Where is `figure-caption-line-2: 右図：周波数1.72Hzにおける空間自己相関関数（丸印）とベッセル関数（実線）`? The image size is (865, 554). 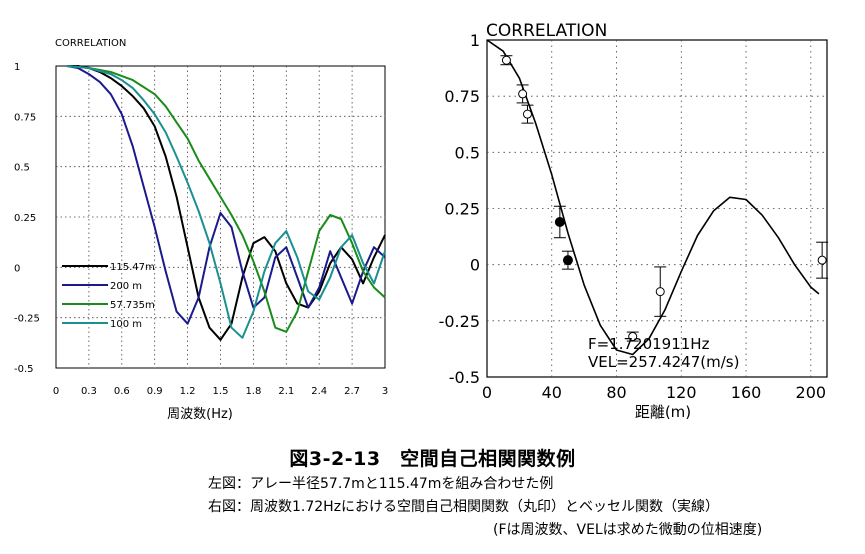
figure-caption-line-2: 右図：周波数1.72Hzにおける空間自己相関関数（丸印）とベッセル関数（実線） is located at coordinates (464, 507).